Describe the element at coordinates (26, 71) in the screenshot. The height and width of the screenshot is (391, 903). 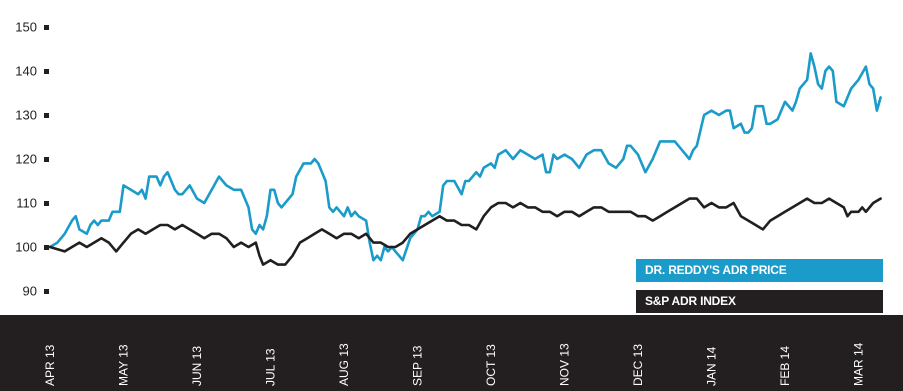
I see `y-tick-label: 140` at that location.